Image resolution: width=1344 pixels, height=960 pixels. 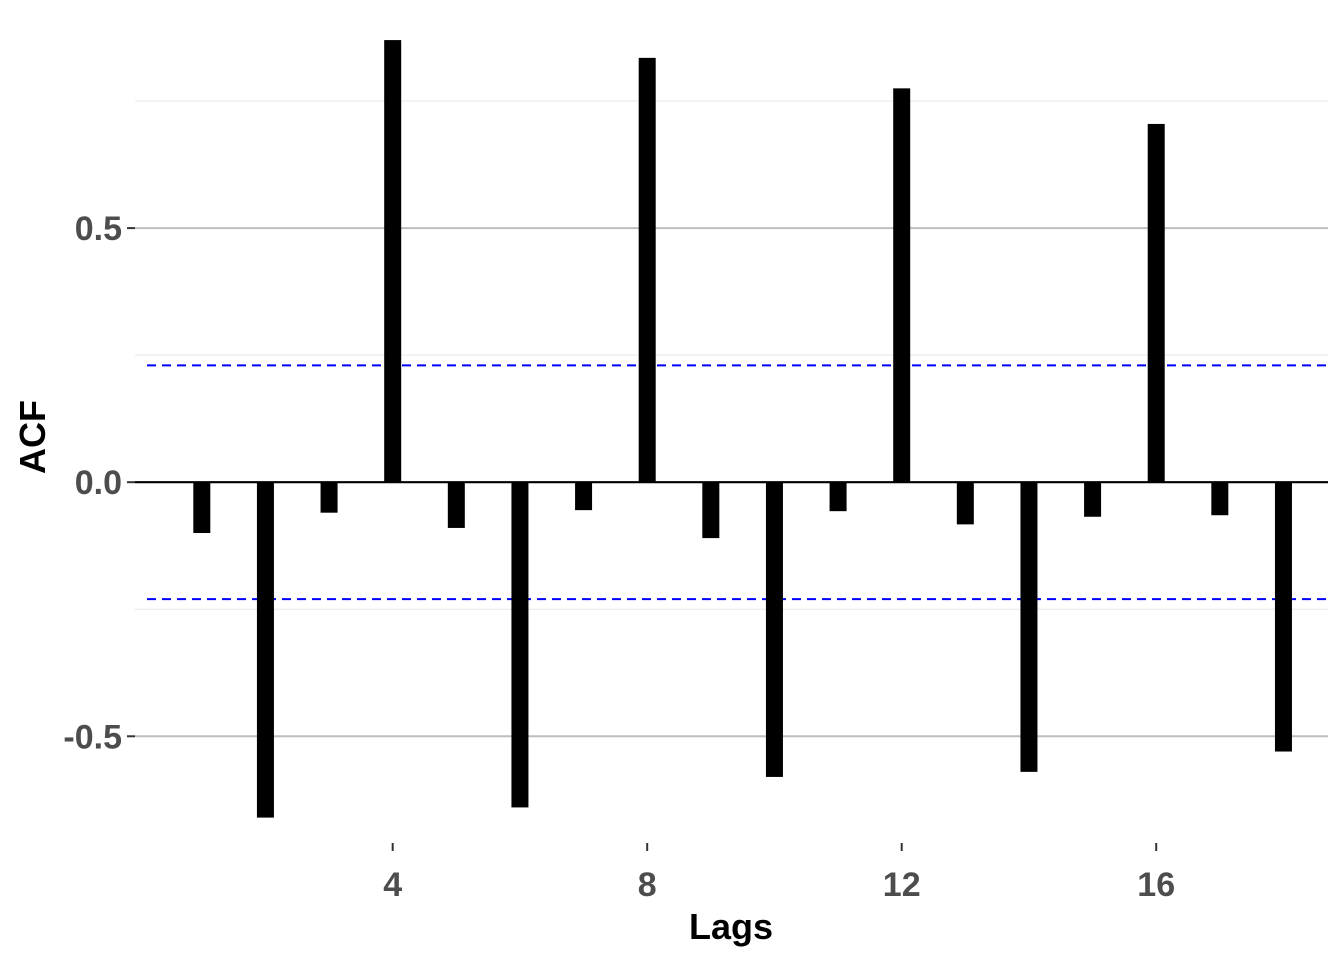 I want to click on x-tick-label: 12, so click(x=902, y=885).